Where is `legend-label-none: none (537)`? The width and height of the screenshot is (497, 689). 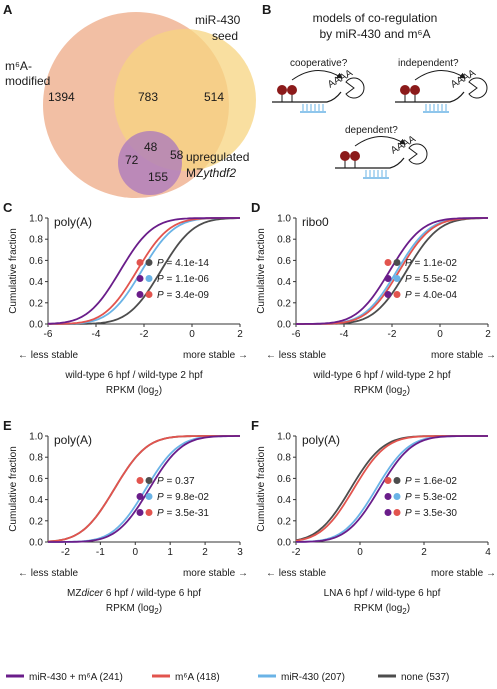
legend-label-none: none (537) is located at coordinates (425, 677).